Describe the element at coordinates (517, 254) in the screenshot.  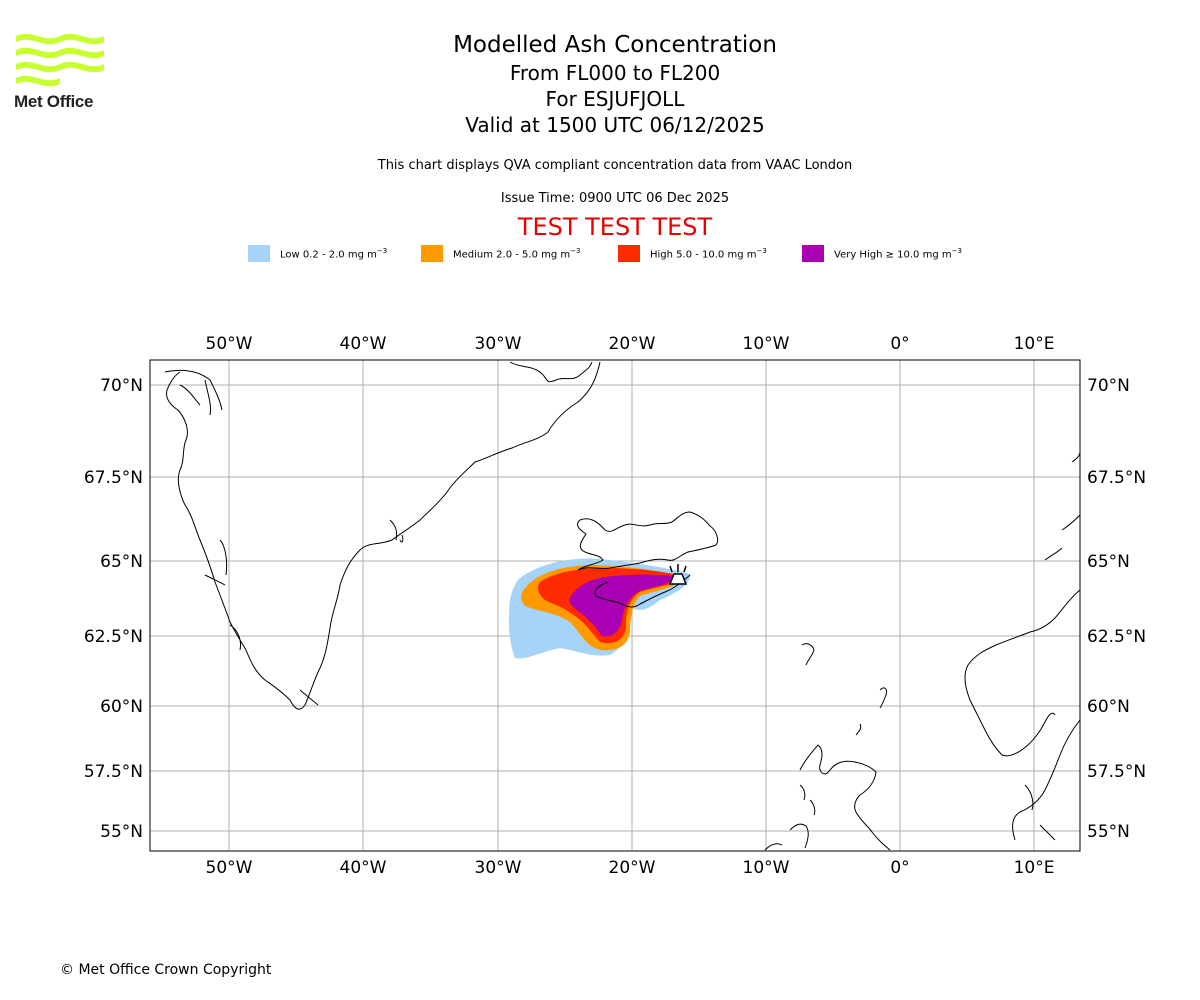
I see `legend-label-medium: Medium 2.0 - 5.0 mg m−3` at that location.